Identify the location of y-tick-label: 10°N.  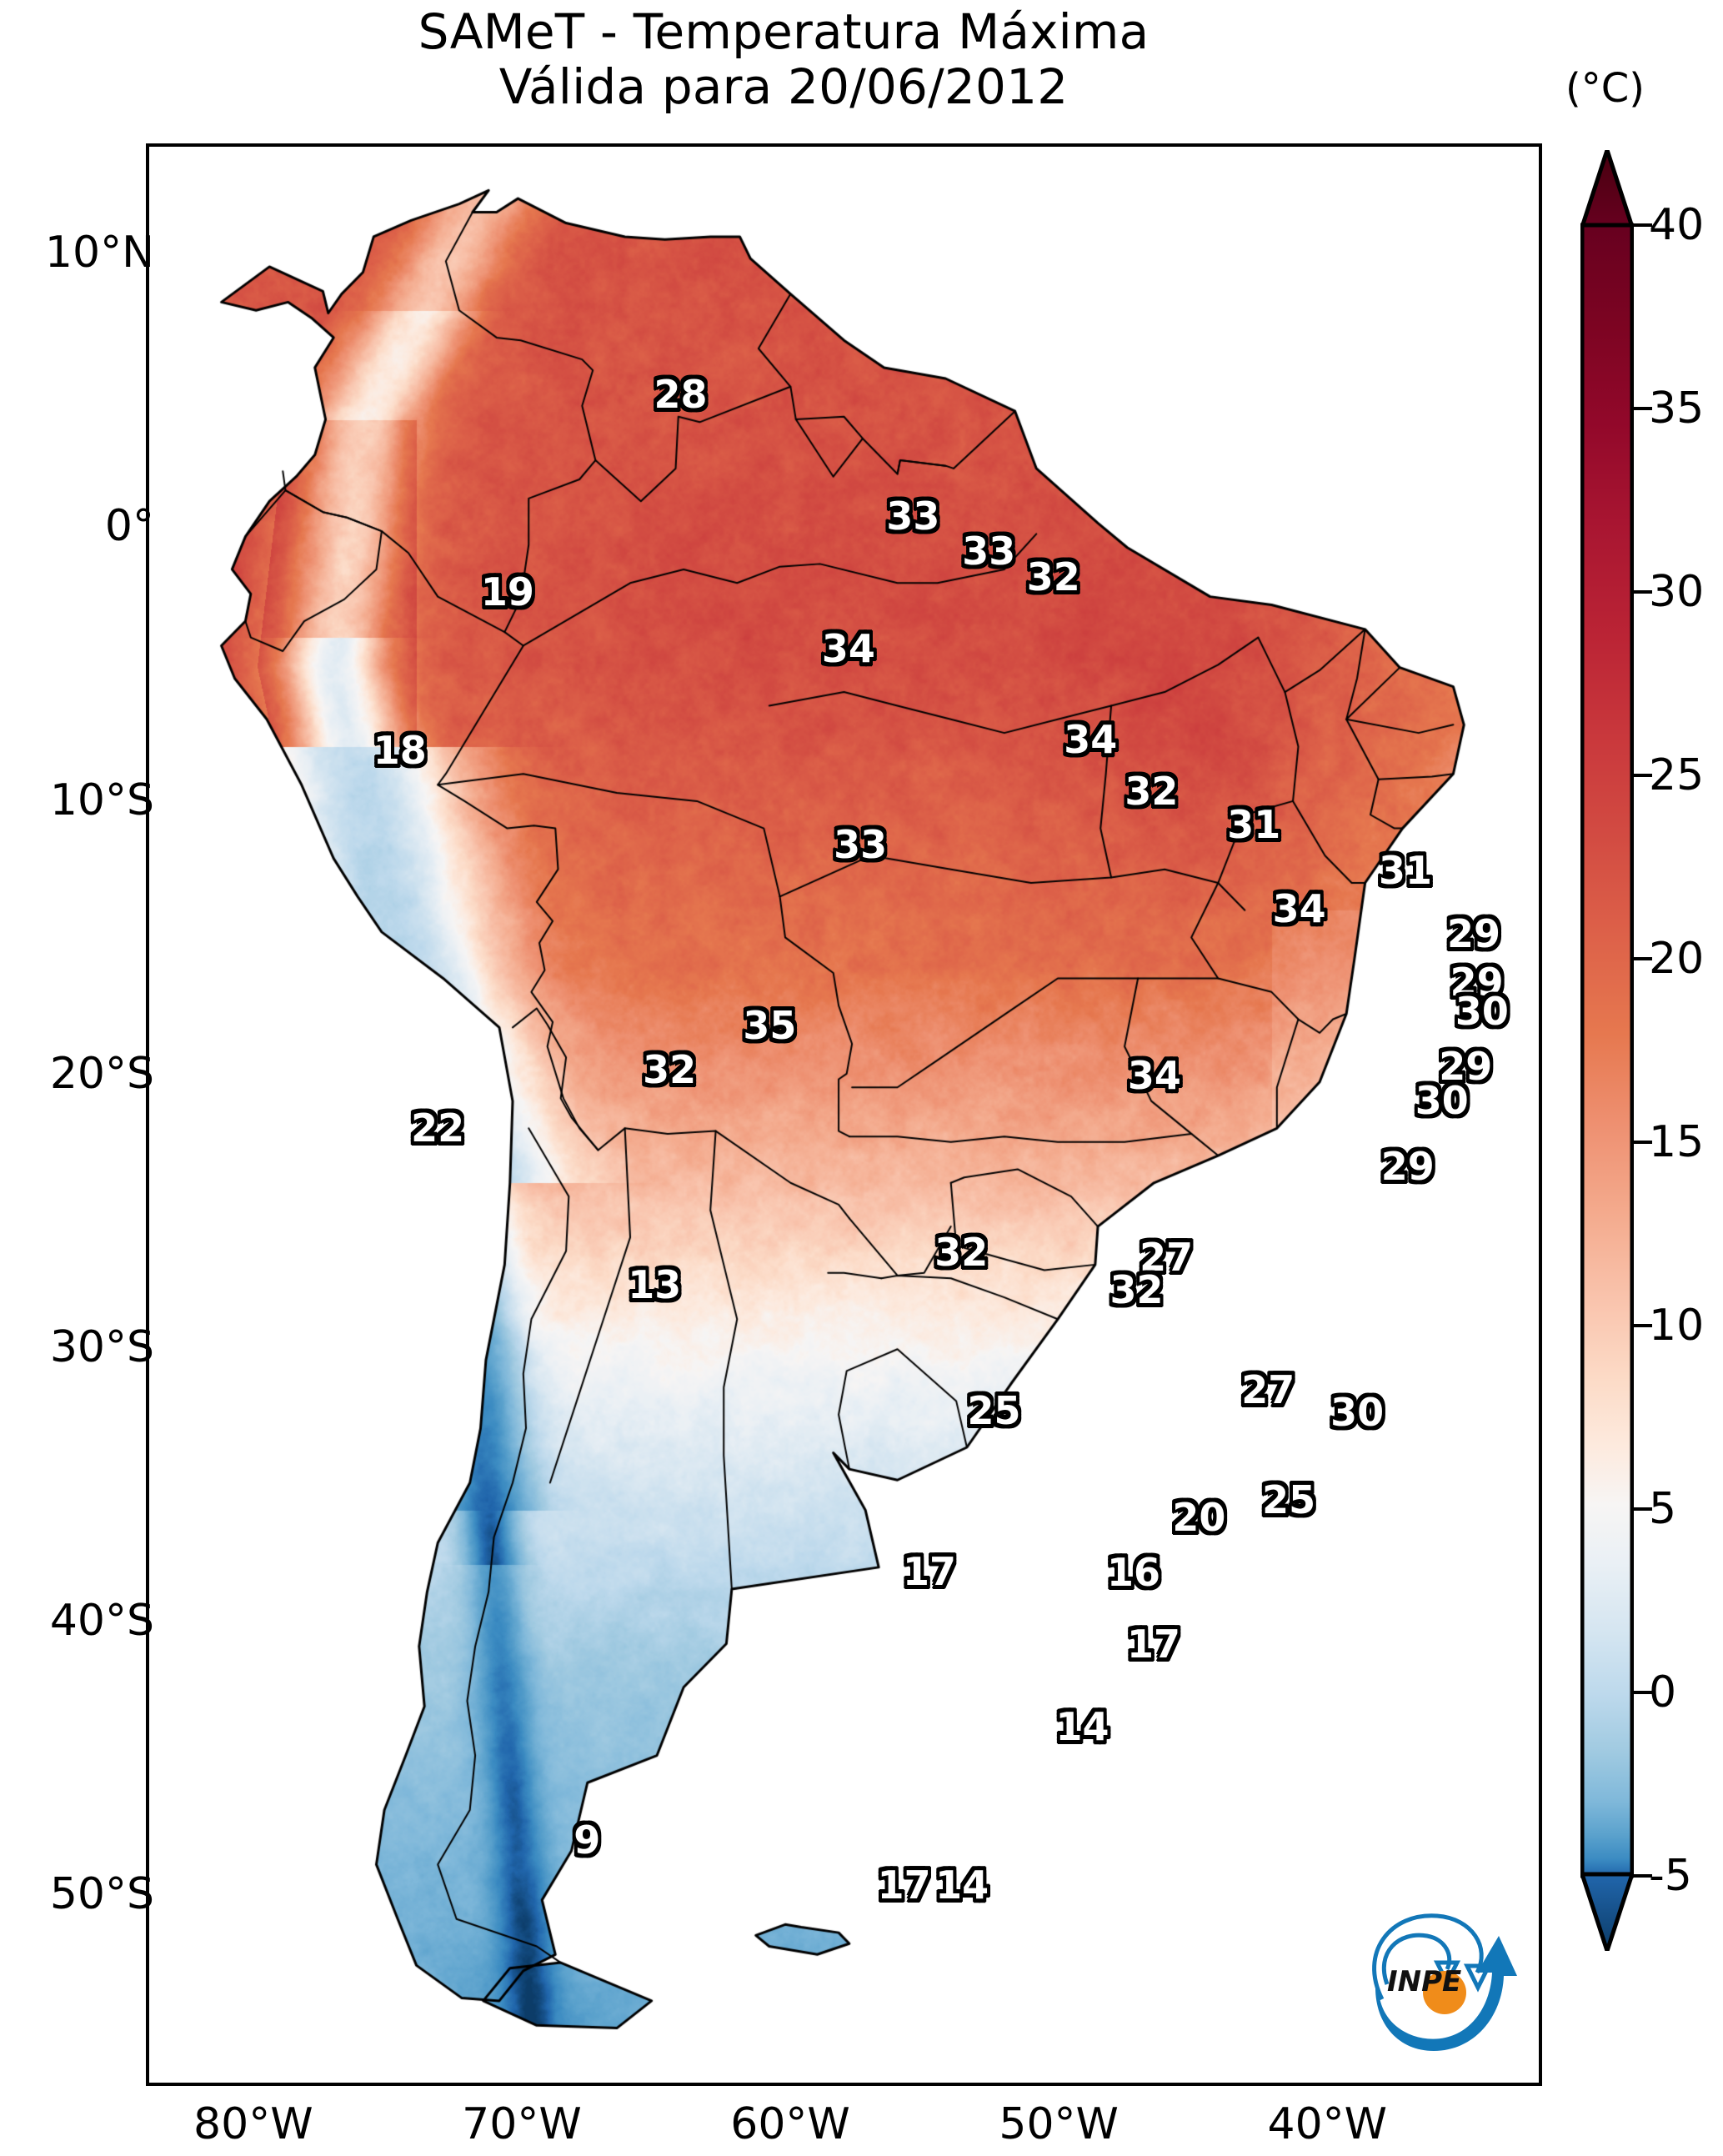
(99, 253).